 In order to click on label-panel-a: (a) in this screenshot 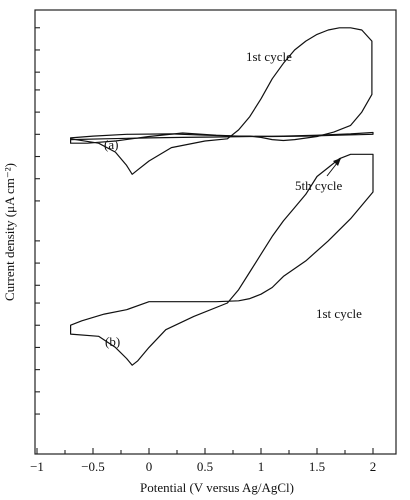, I will do `click(111, 144)`.